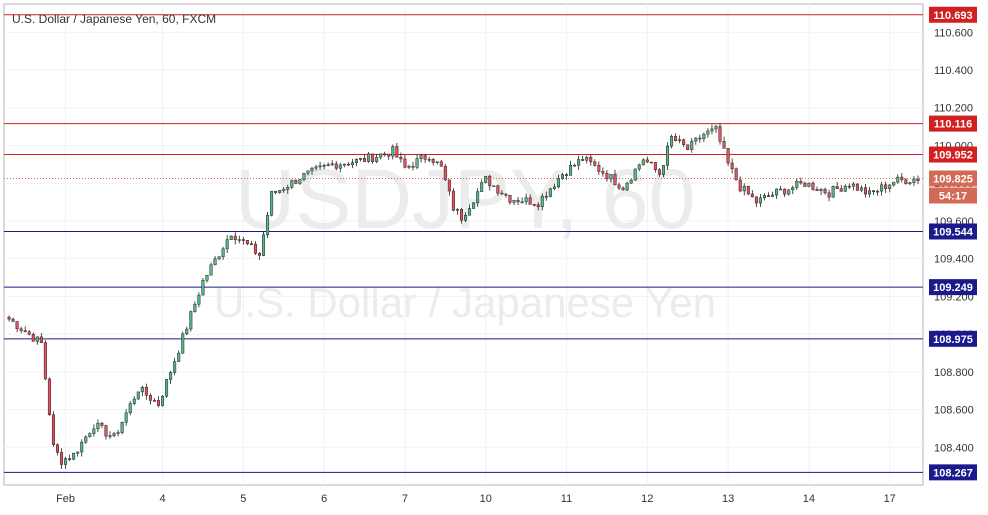 Image resolution: width=988 pixels, height=515 pixels. Describe the element at coordinates (952, 16) in the screenshot. I see `resistance-tag-text: 110.693` at that location.